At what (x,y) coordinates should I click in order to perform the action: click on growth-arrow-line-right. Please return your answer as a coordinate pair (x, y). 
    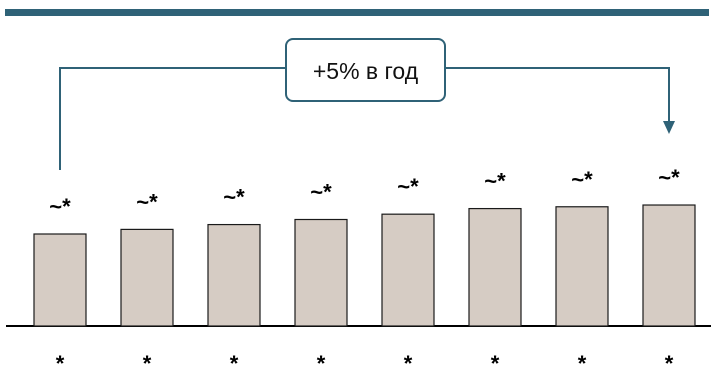
    Looking at the image, I should click on (557, 94).